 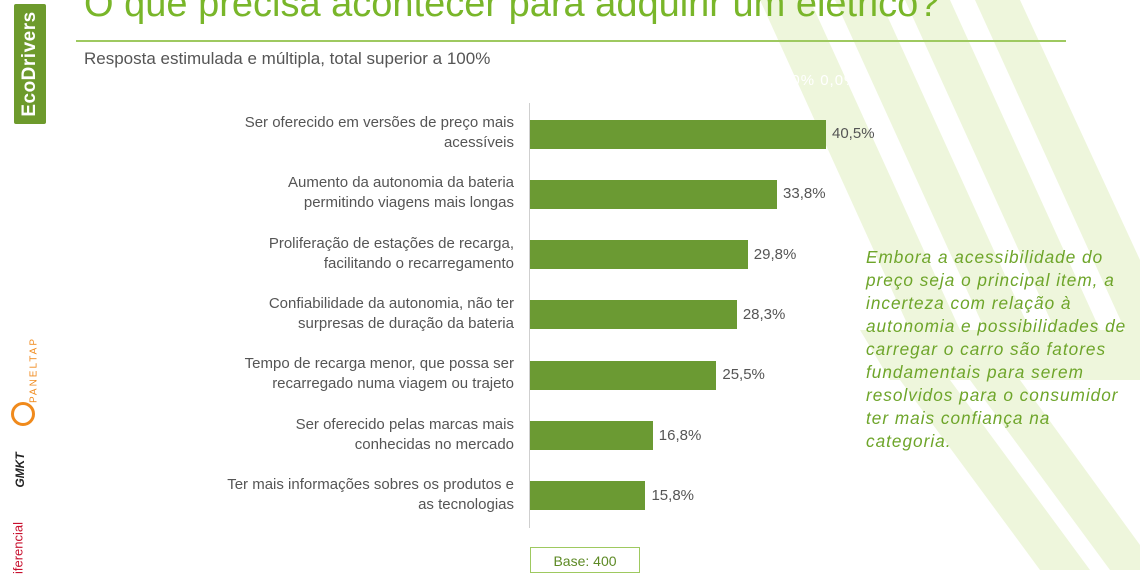 What do you see at coordinates (401, 183) in the screenshot?
I see `category-label-line: Aumento da autonomia da bateria` at bounding box center [401, 183].